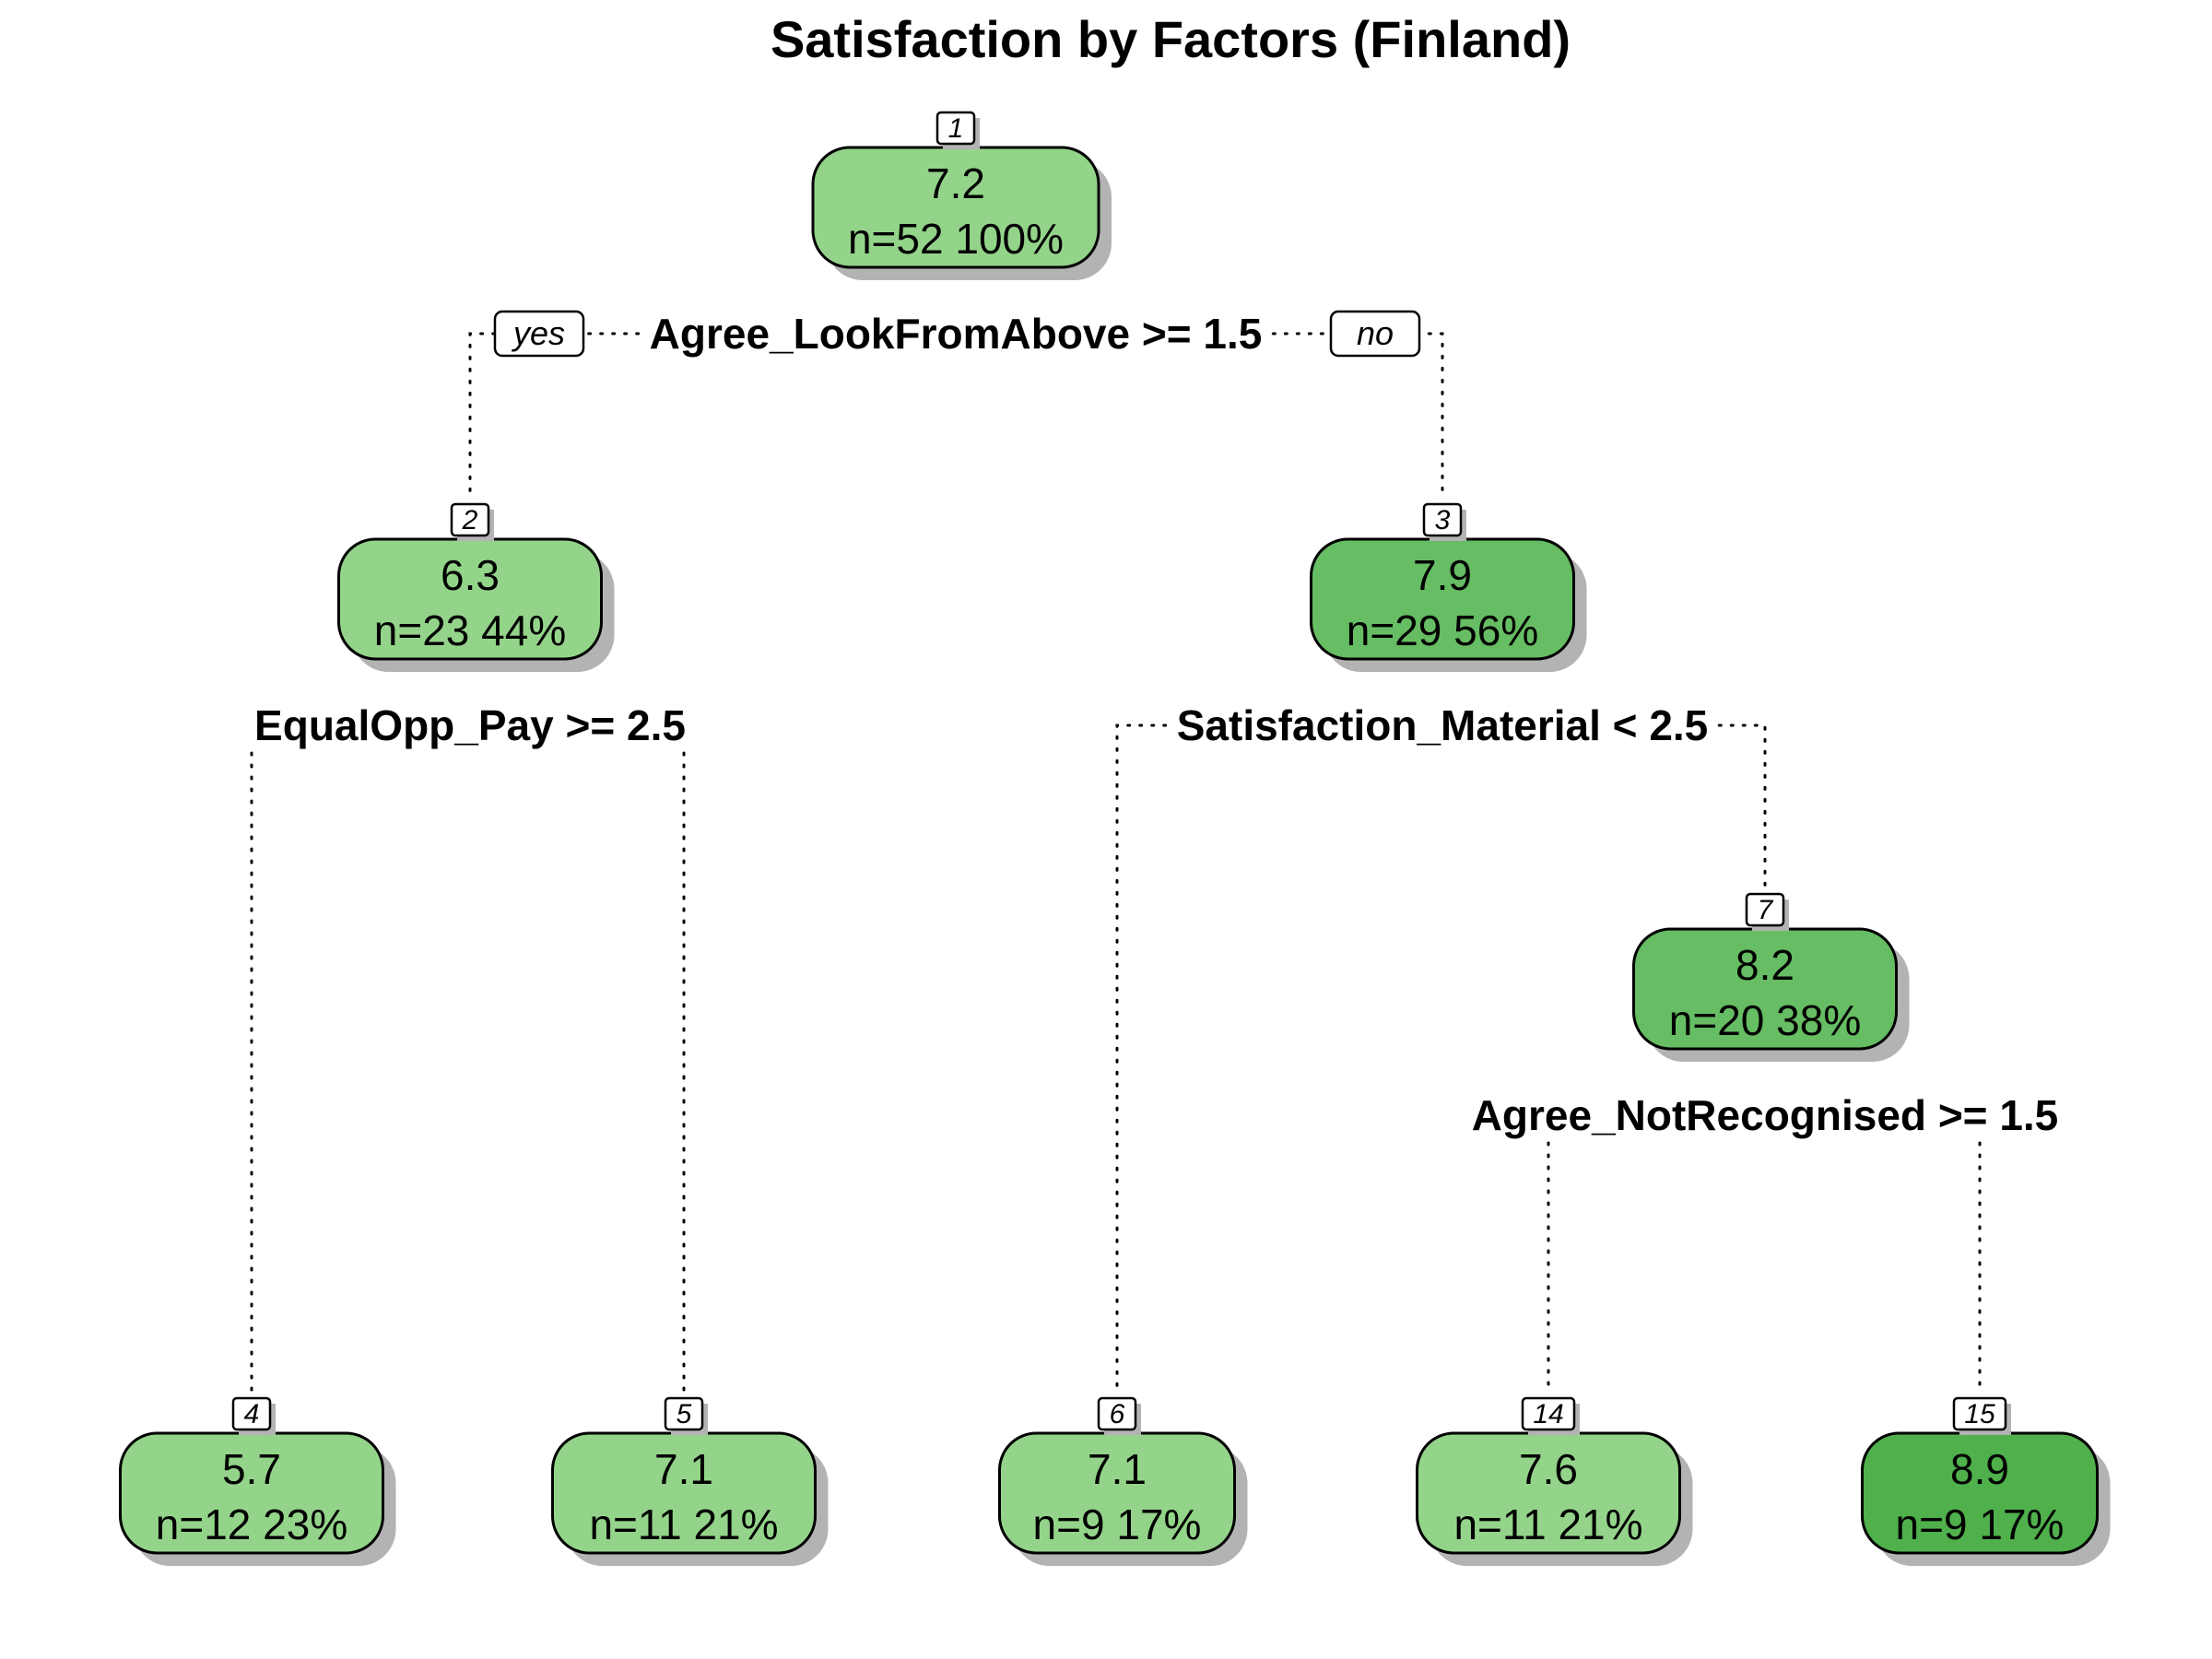 The width and height of the screenshot is (2212, 1659). What do you see at coordinates (251, 1469) in the screenshot?
I see `node-value: 5.7` at bounding box center [251, 1469].